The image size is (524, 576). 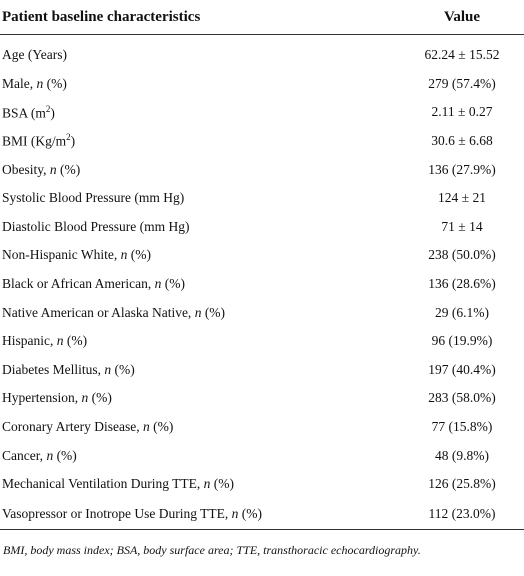 I want to click on row-label: Hypertension, n (%), so click(x=200, y=398).